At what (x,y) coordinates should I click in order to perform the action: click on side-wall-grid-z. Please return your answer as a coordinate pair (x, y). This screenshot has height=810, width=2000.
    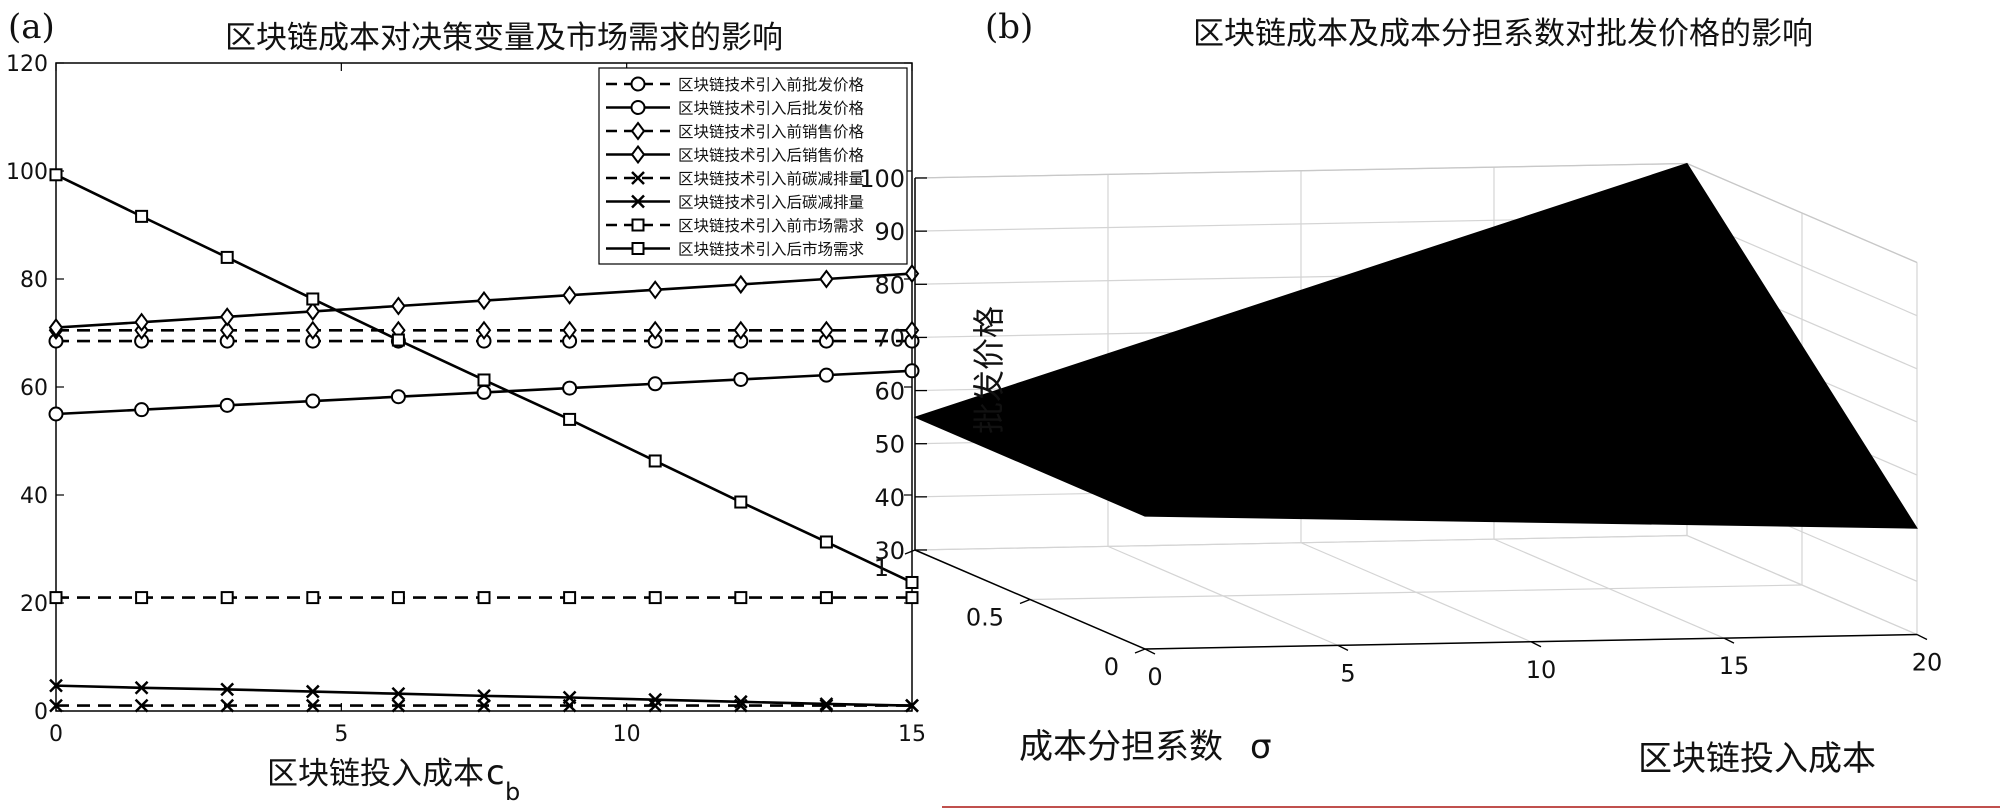
    Looking at the image, I should click on (1802, 585).